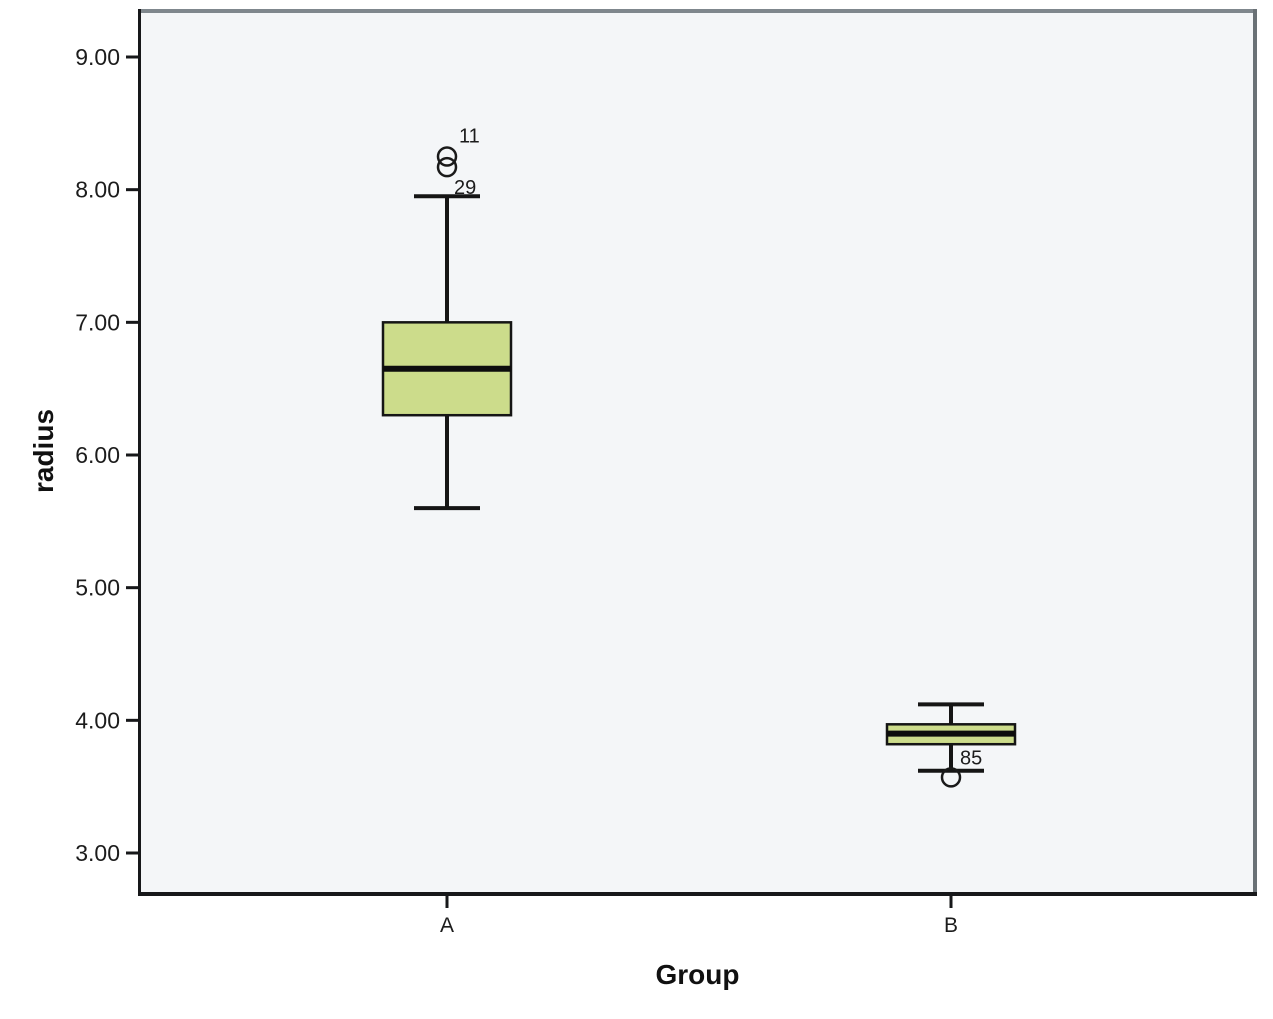  What do you see at coordinates (697, 974) in the screenshot?
I see `x-axis-title: Group` at bounding box center [697, 974].